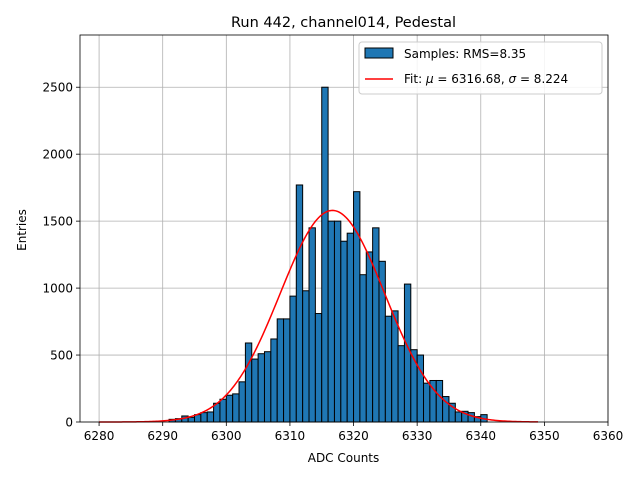 This screenshot has width=640, height=484. I want to click on y-tick-label: 500, so click(61, 356).